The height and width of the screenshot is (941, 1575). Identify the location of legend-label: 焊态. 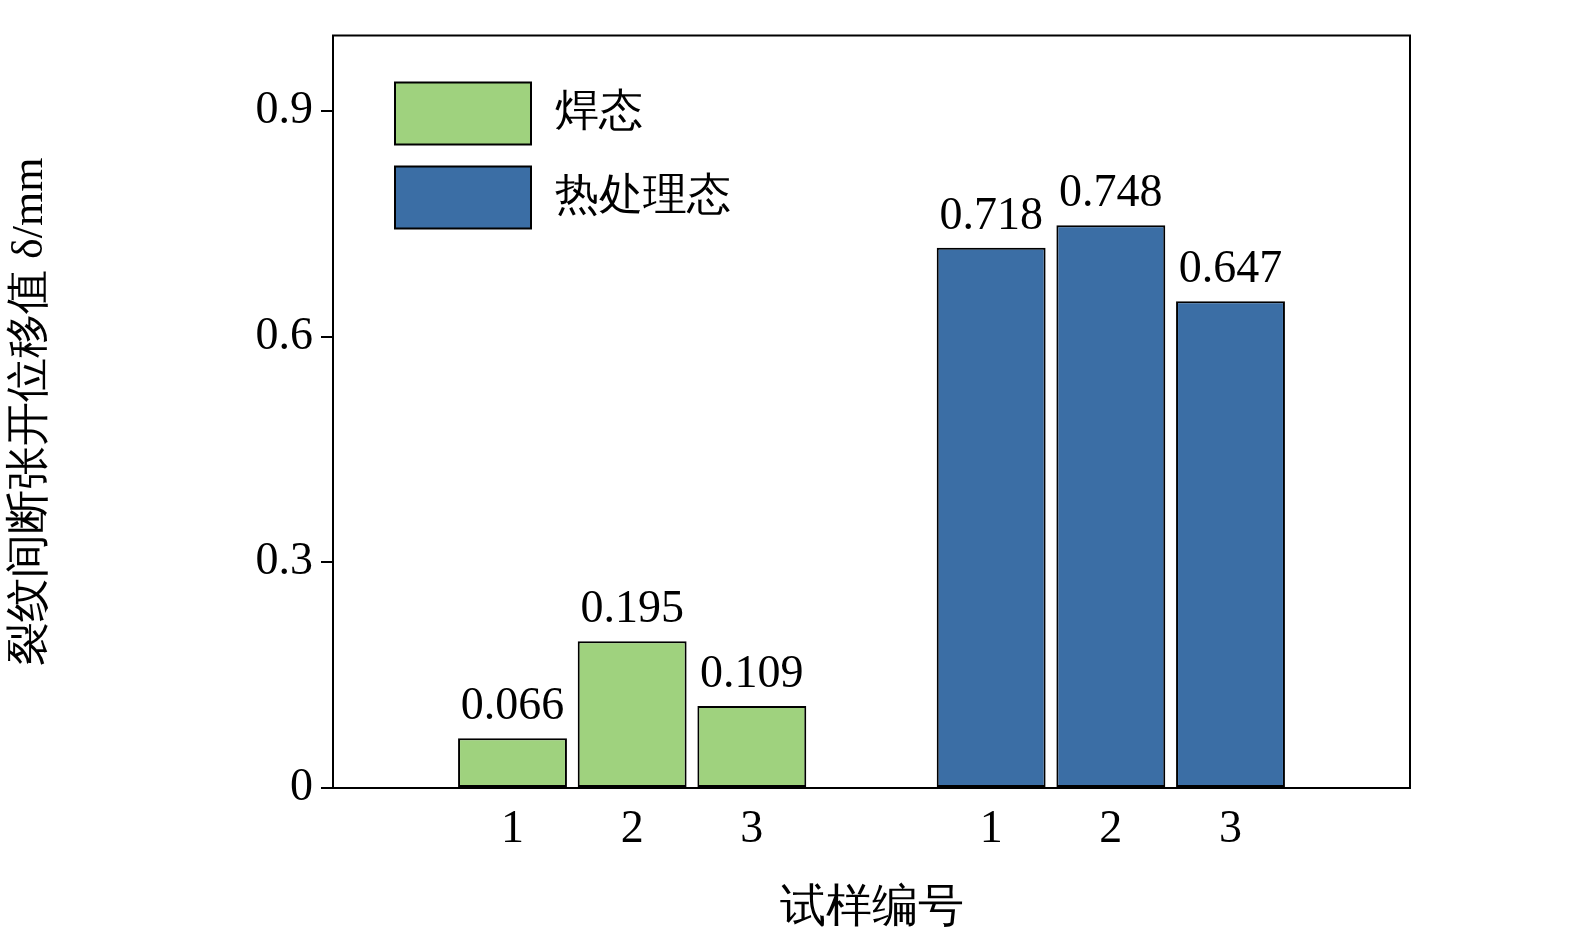
(599, 111).